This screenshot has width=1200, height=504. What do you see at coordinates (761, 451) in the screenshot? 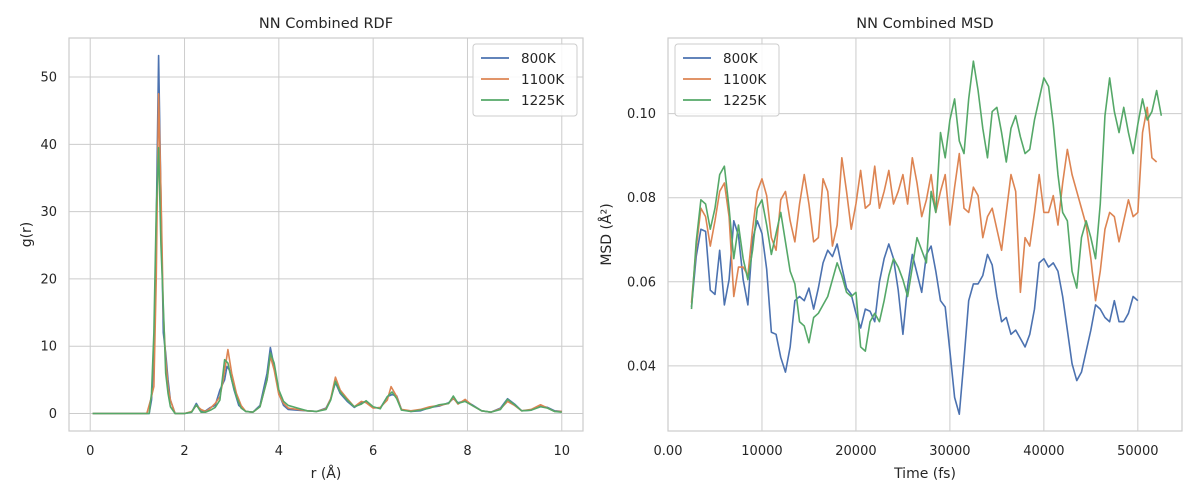
I see `x-tick-label: 10000` at bounding box center [761, 451].